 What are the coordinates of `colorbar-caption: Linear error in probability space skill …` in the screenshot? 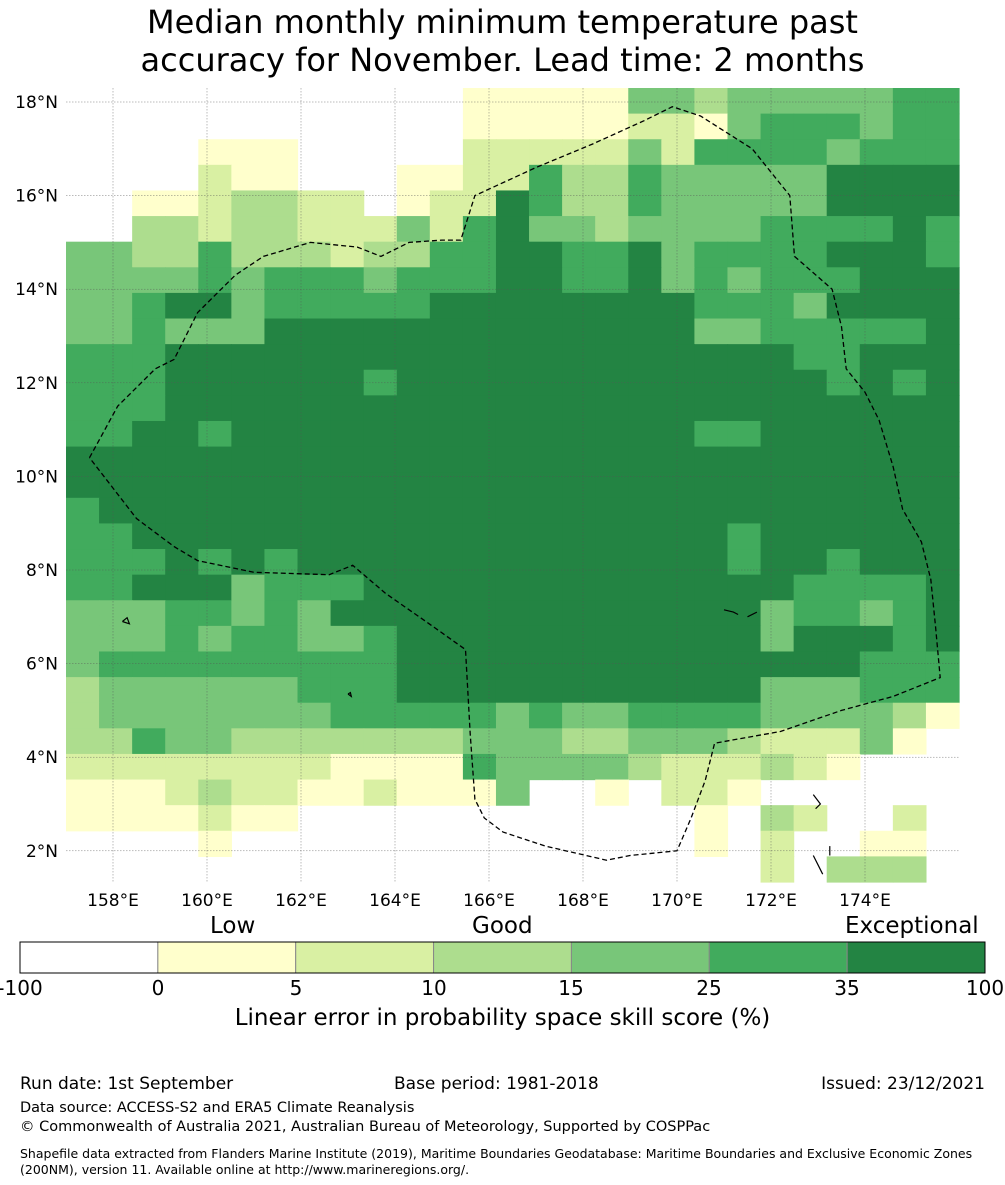 It's located at (502, 1018).